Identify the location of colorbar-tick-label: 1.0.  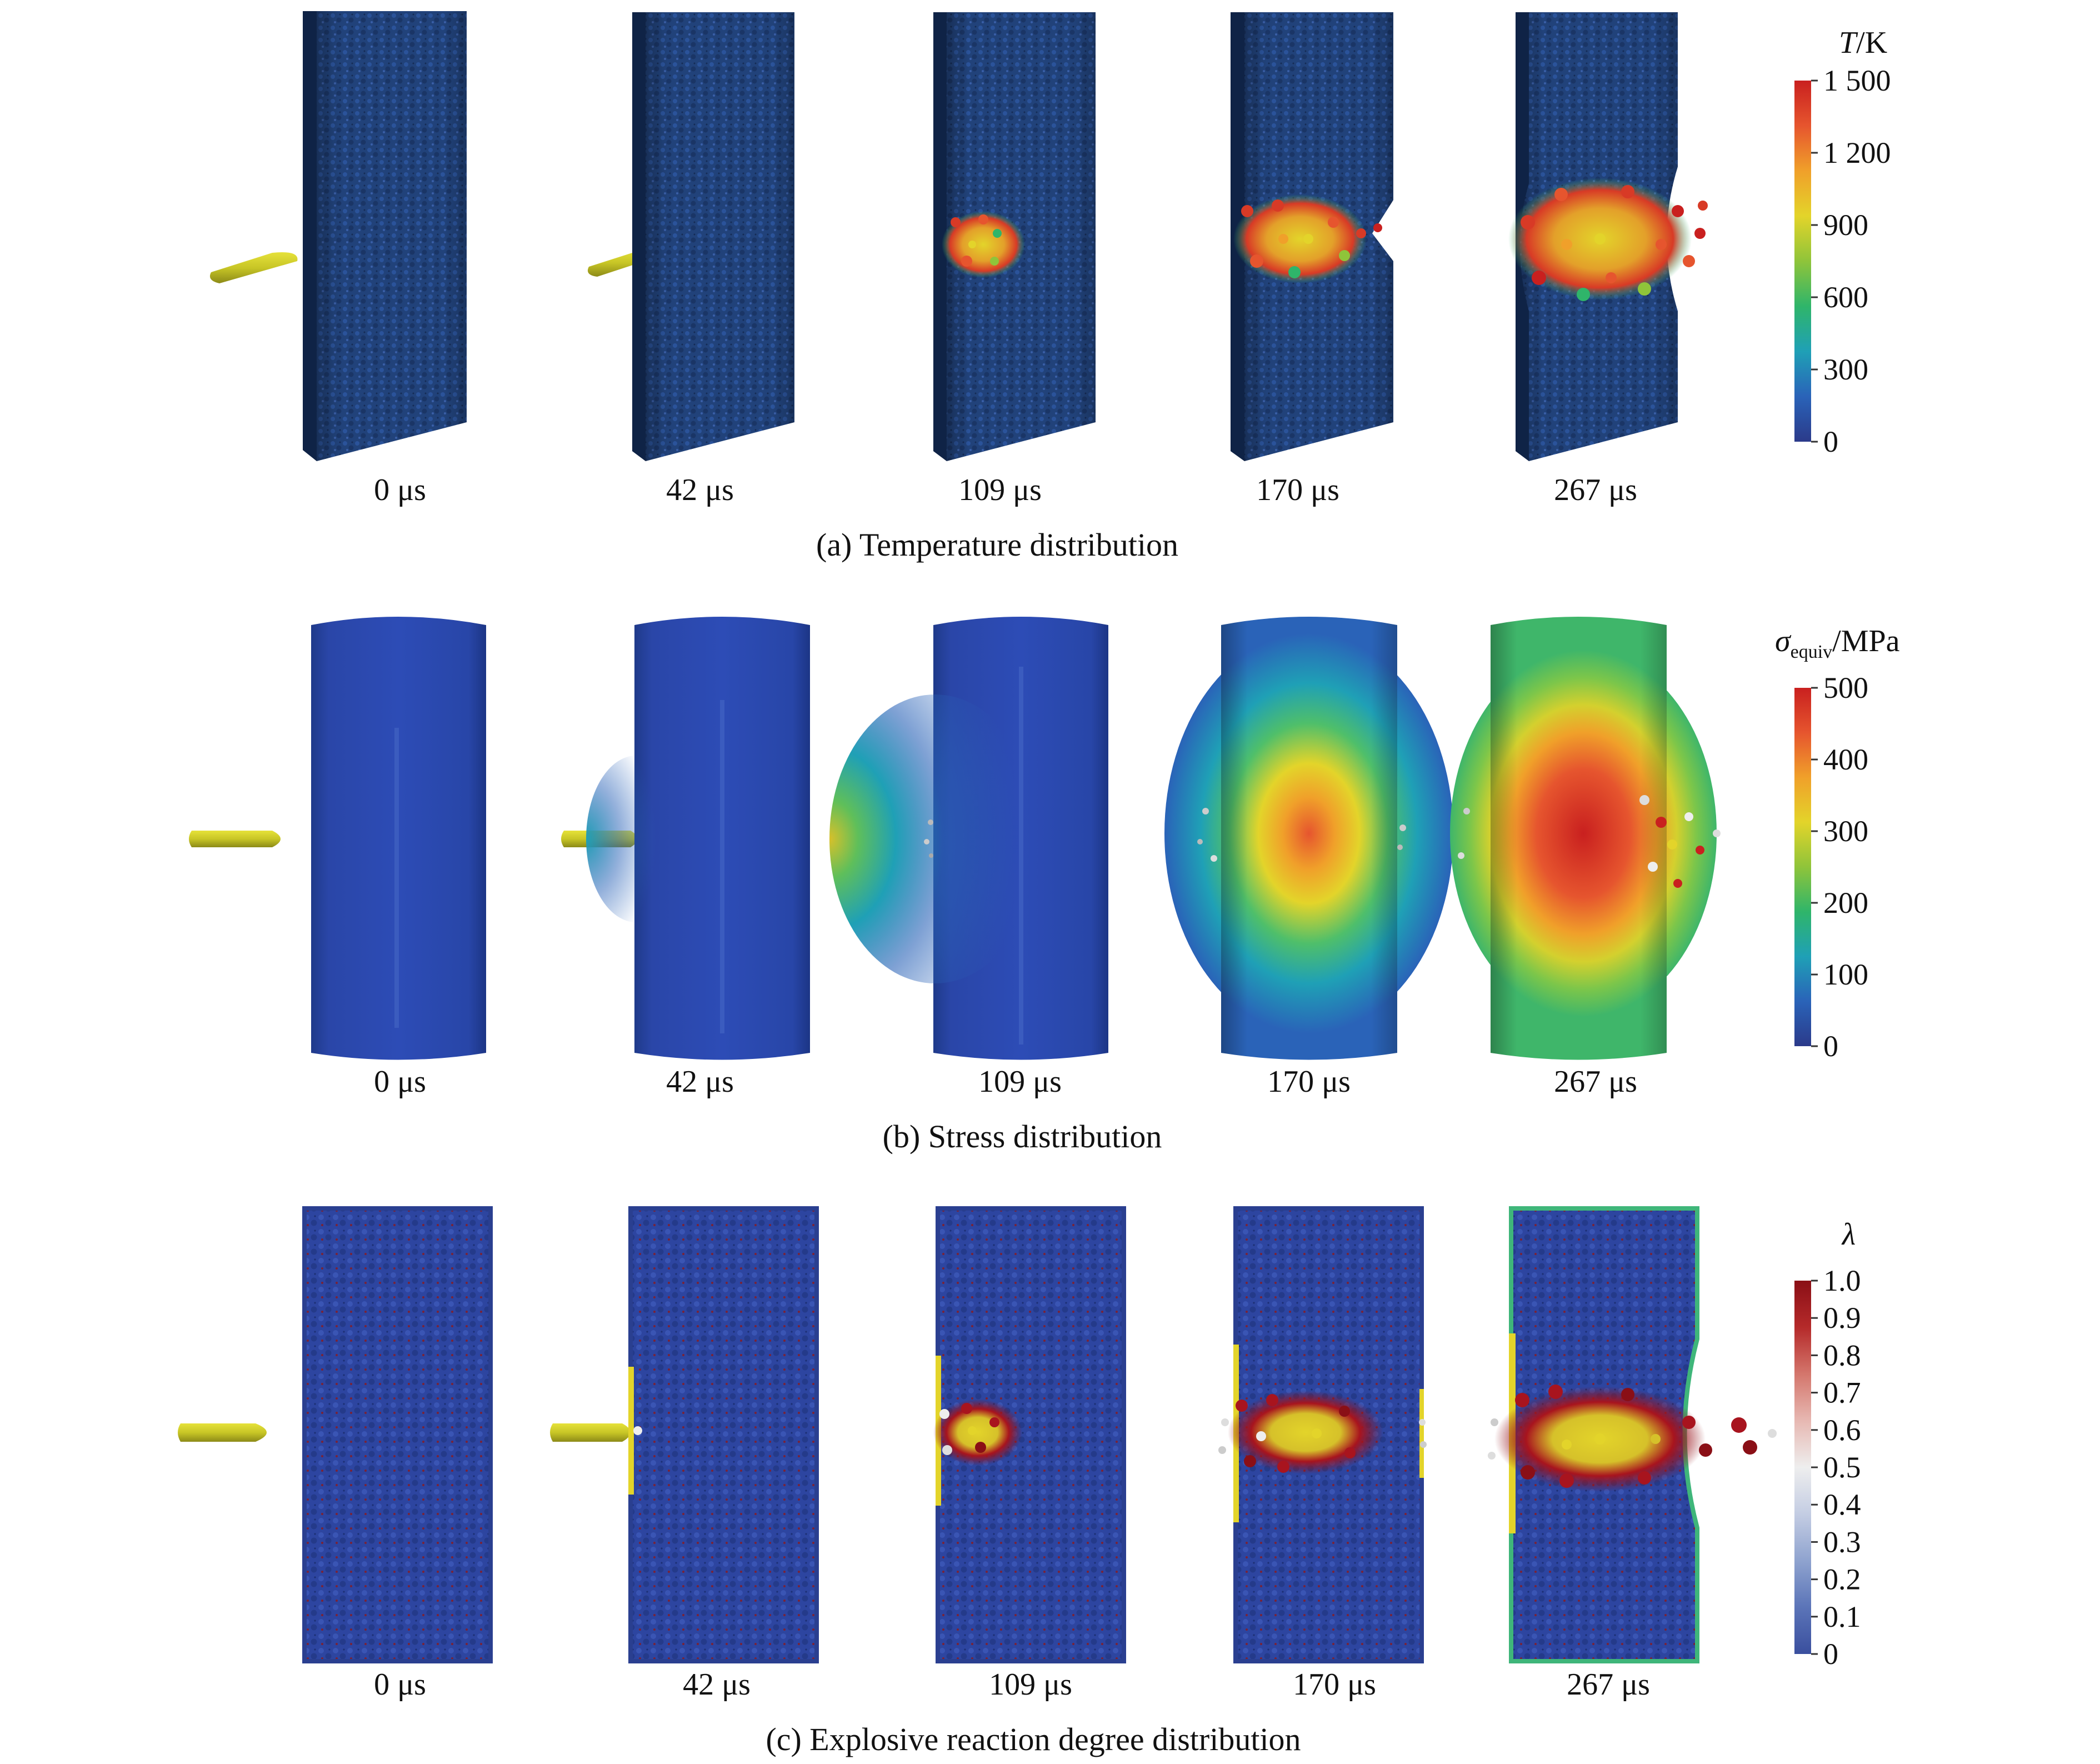
(1842, 1280).